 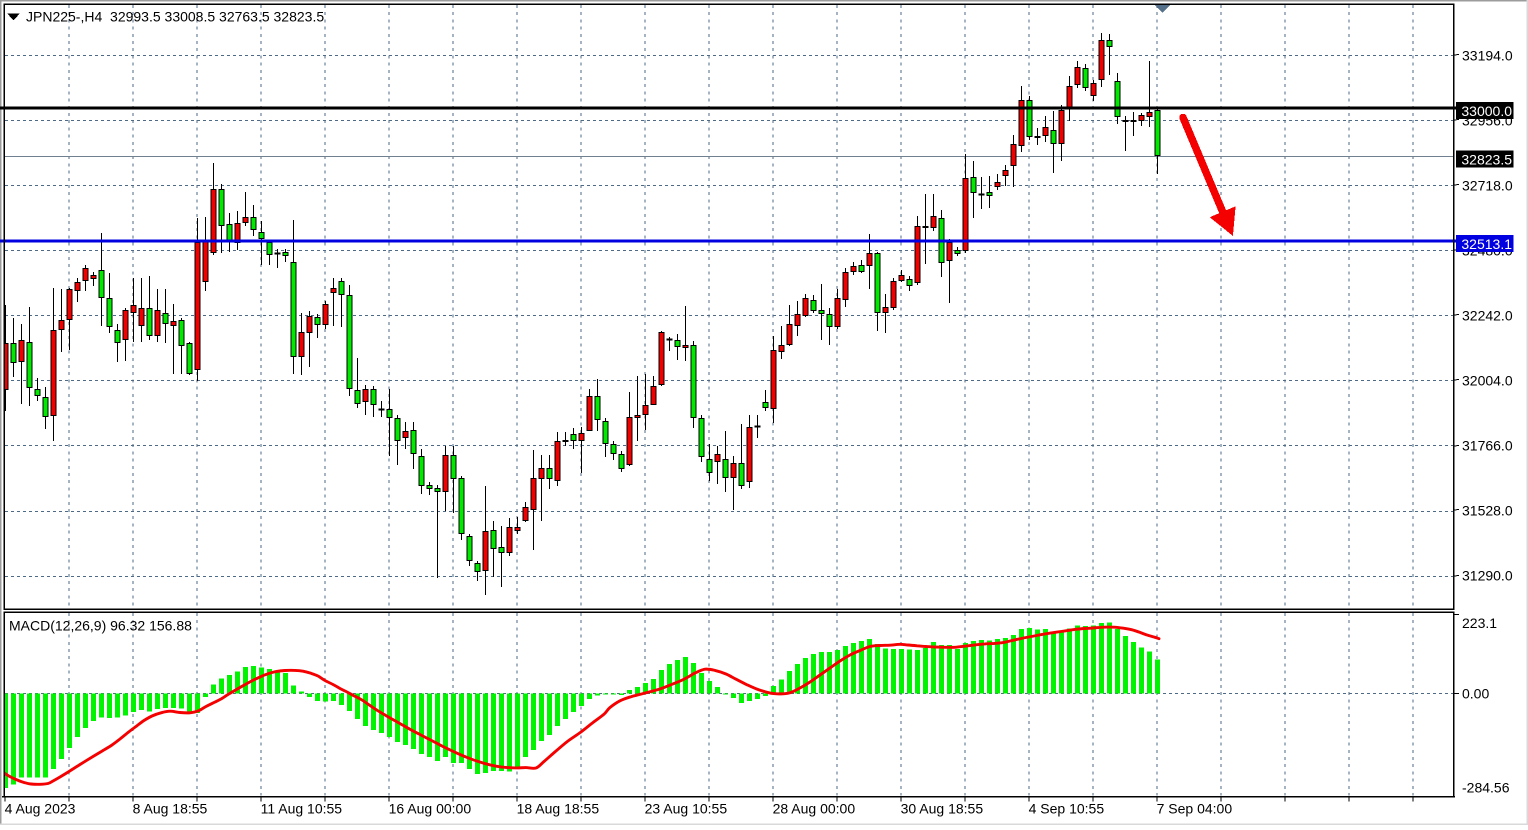 What do you see at coordinates (1487, 316) in the screenshot?
I see `svg-text: 32242.0` at bounding box center [1487, 316].